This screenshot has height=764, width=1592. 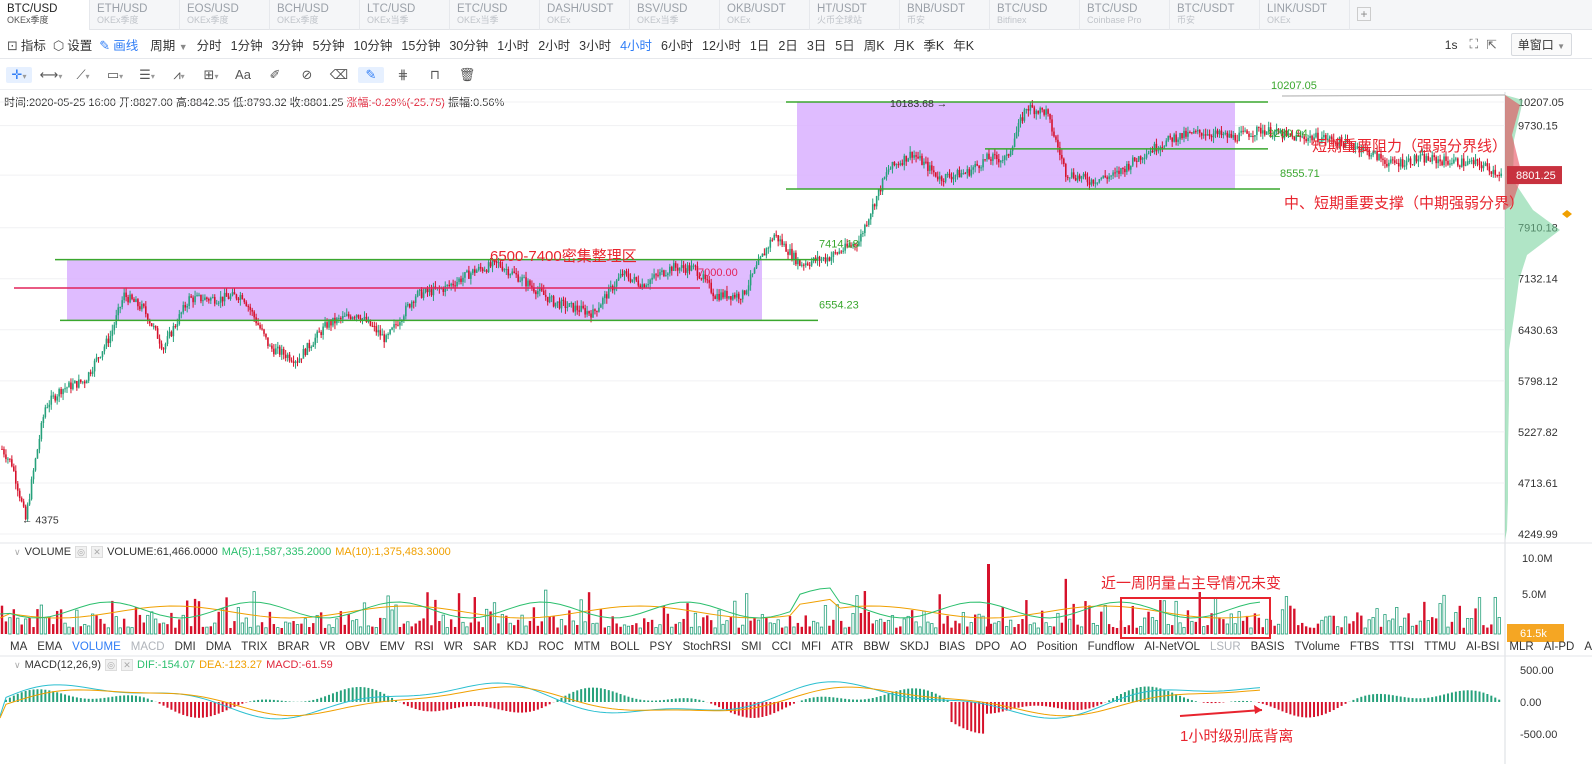 What do you see at coordinates (243, 74) in the screenshot?
I see `text-tool-icon: Aa` at bounding box center [243, 74].